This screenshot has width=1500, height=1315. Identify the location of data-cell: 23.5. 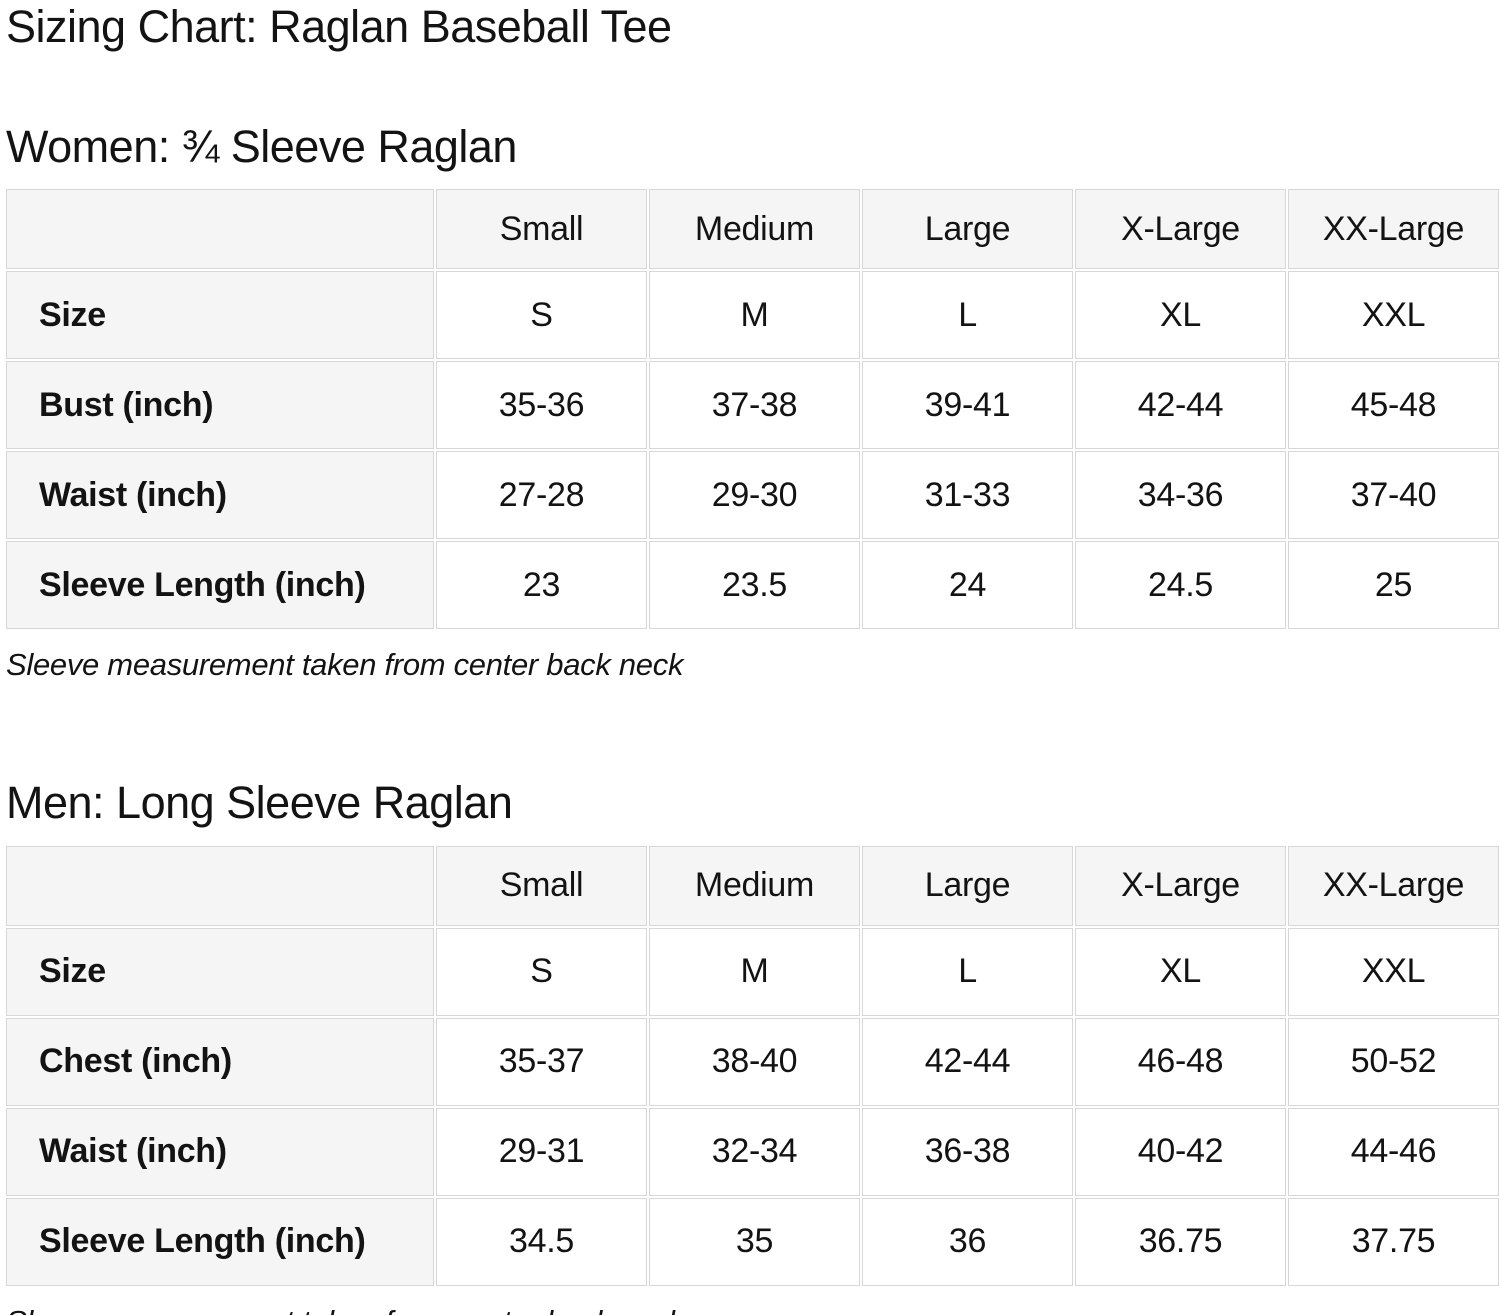
(754, 585).